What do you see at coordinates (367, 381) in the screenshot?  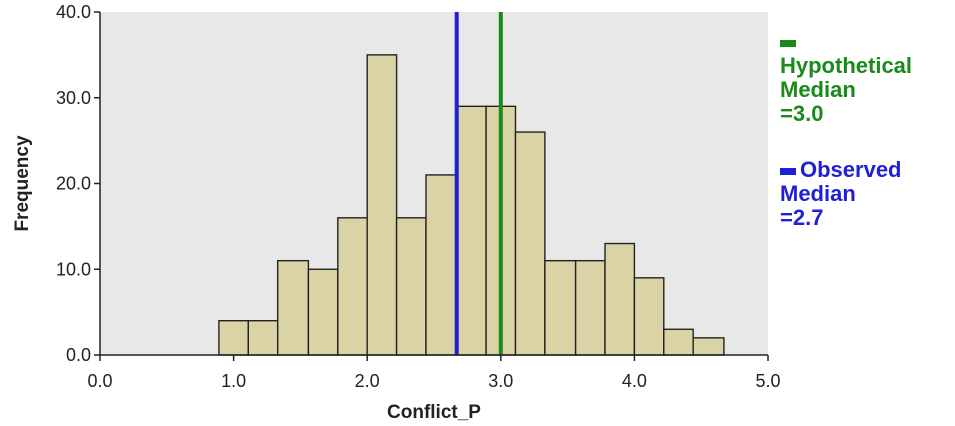 I see `x-tick-label: 2.0` at bounding box center [367, 381].